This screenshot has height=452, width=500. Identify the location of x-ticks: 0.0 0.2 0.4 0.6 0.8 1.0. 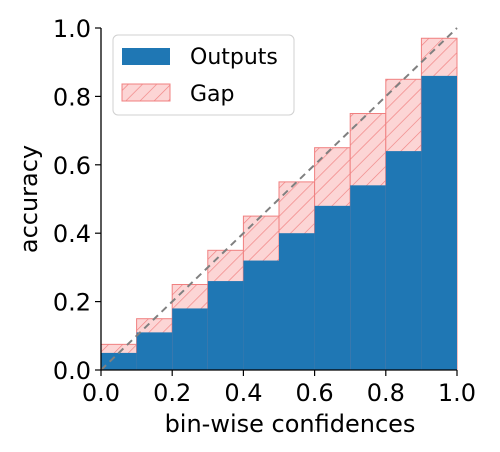
(279, 388).